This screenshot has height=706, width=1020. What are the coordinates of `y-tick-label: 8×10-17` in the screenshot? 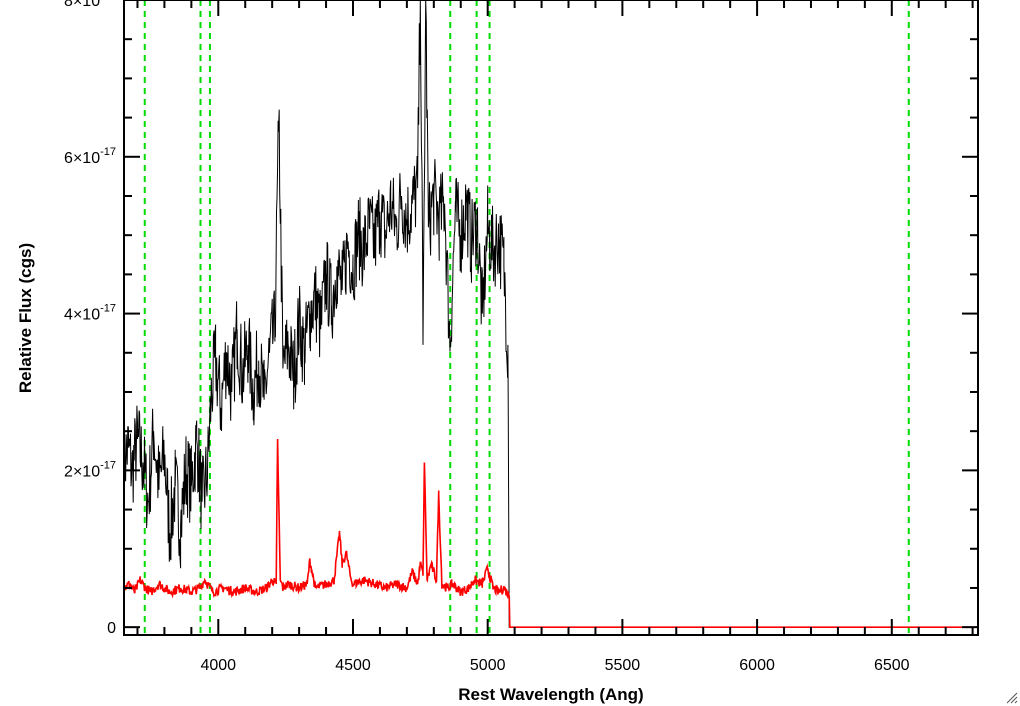 It's located at (90, 5).